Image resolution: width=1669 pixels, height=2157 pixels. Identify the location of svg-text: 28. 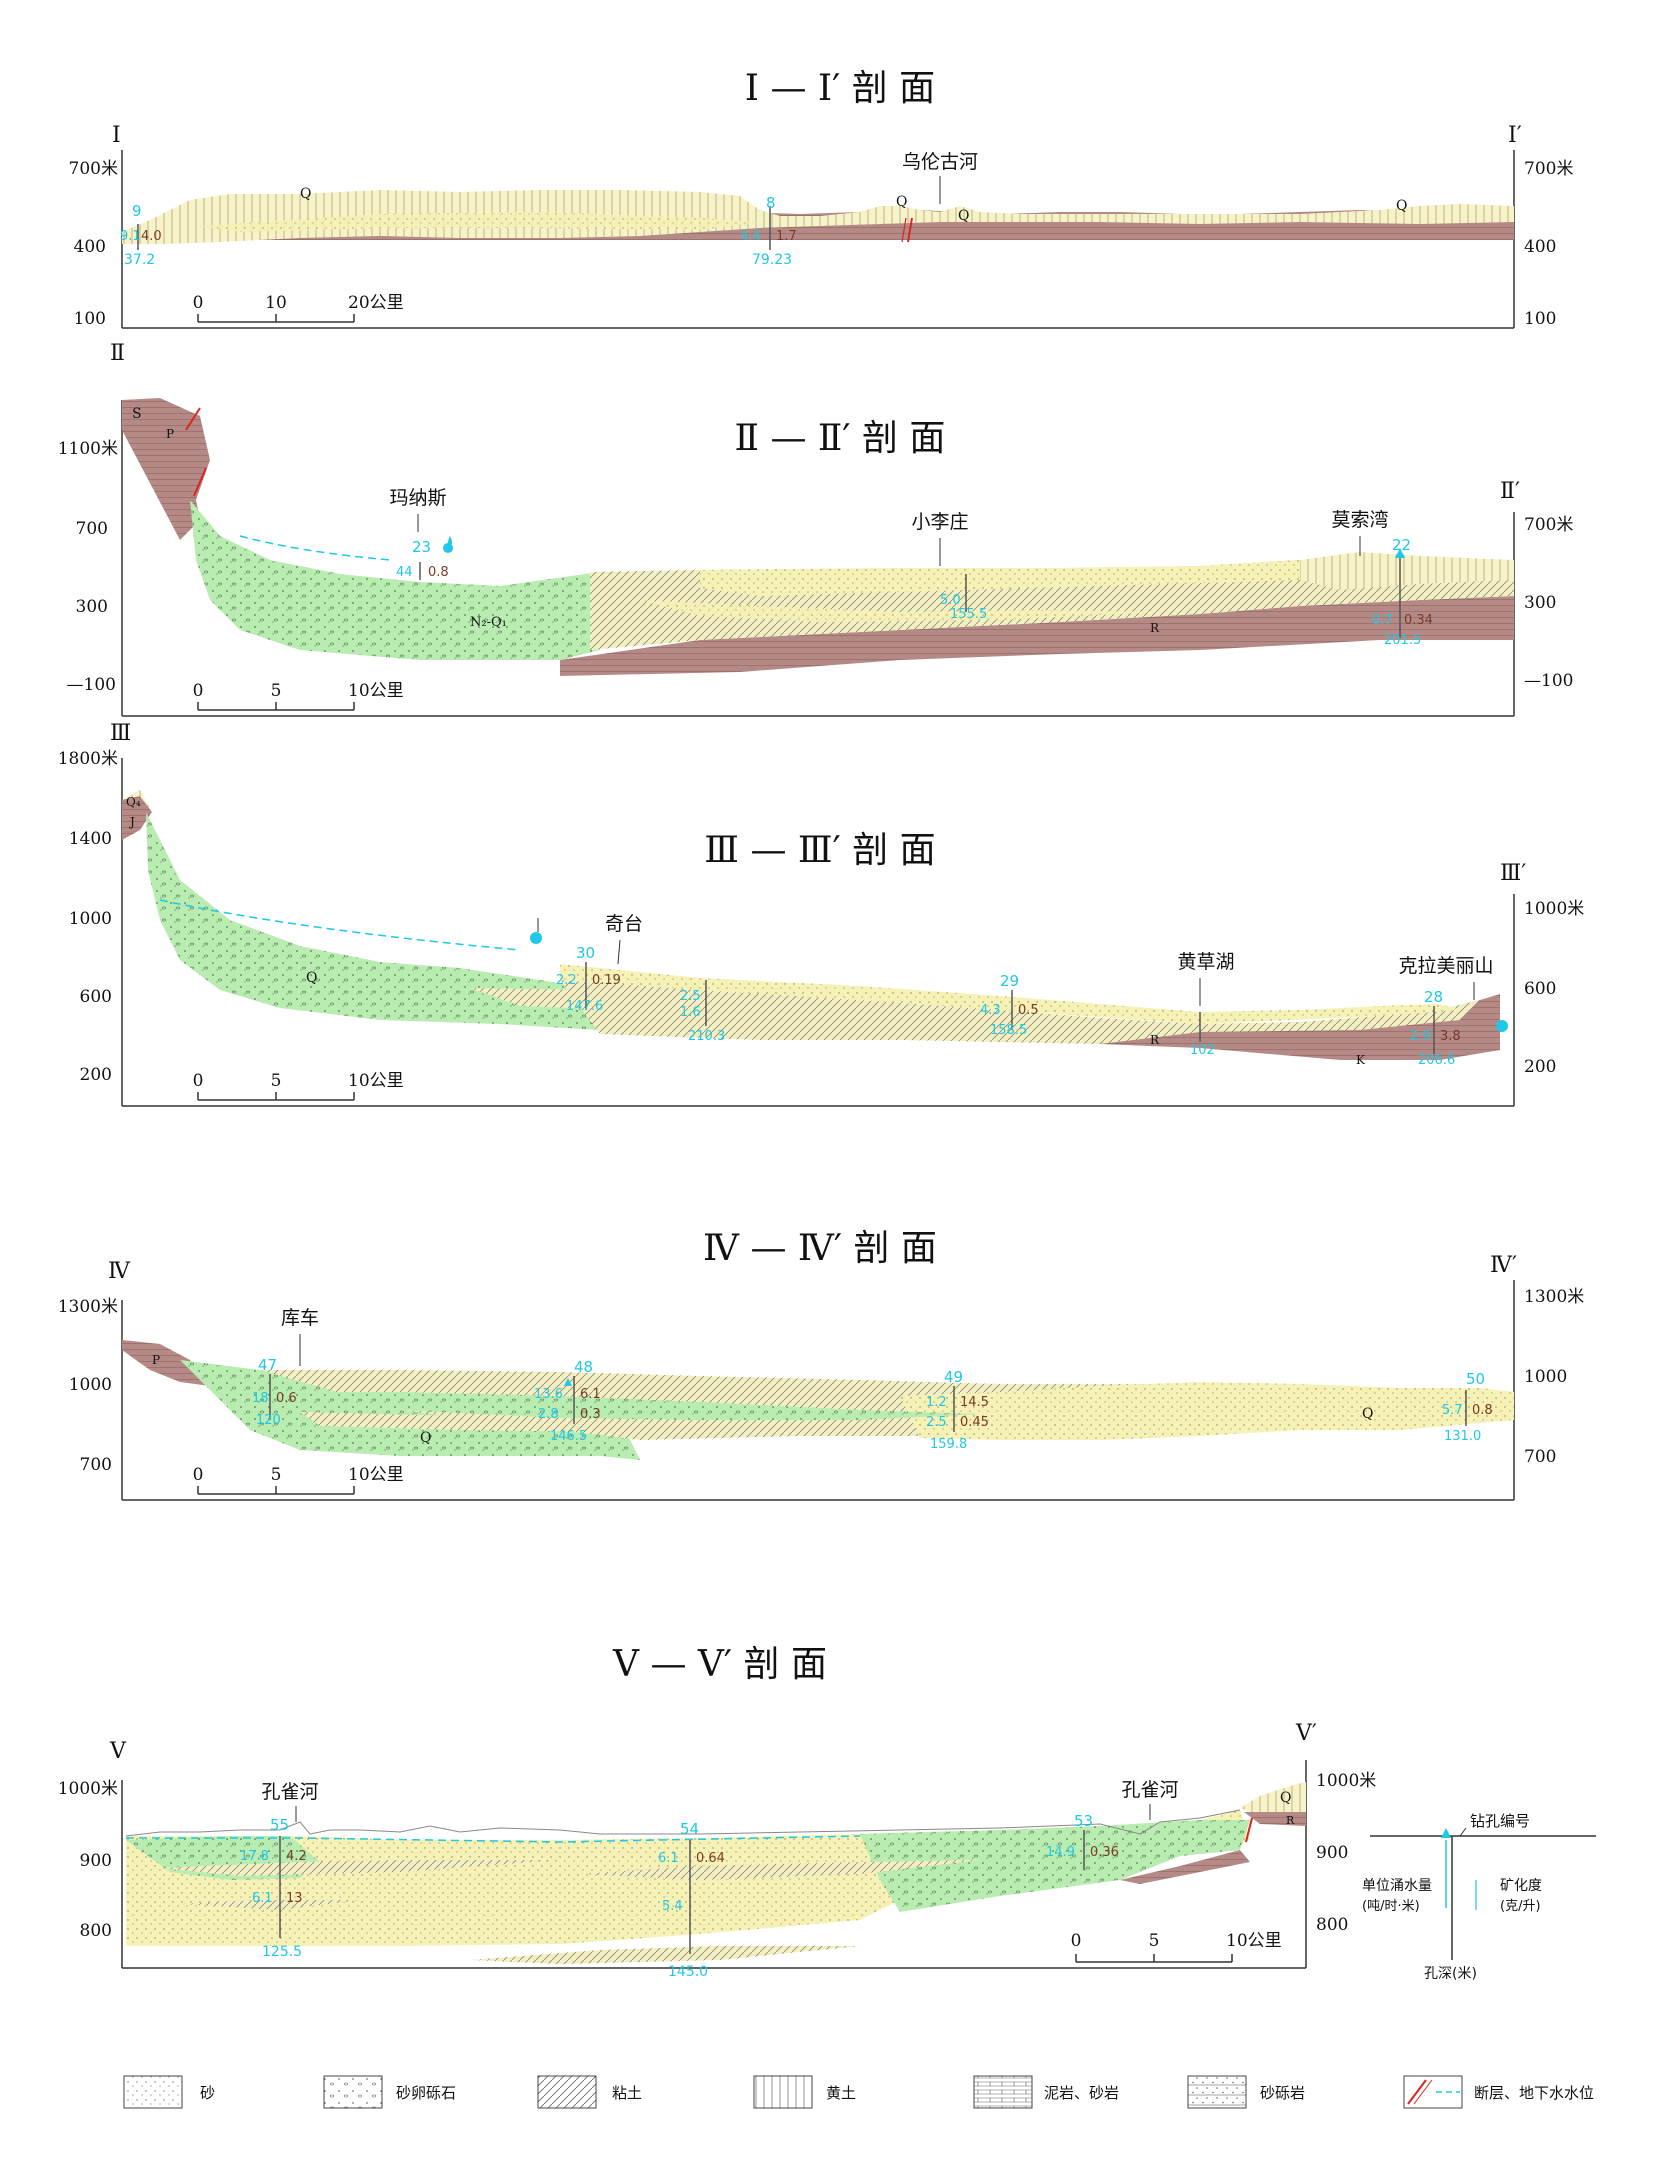
(1433, 997).